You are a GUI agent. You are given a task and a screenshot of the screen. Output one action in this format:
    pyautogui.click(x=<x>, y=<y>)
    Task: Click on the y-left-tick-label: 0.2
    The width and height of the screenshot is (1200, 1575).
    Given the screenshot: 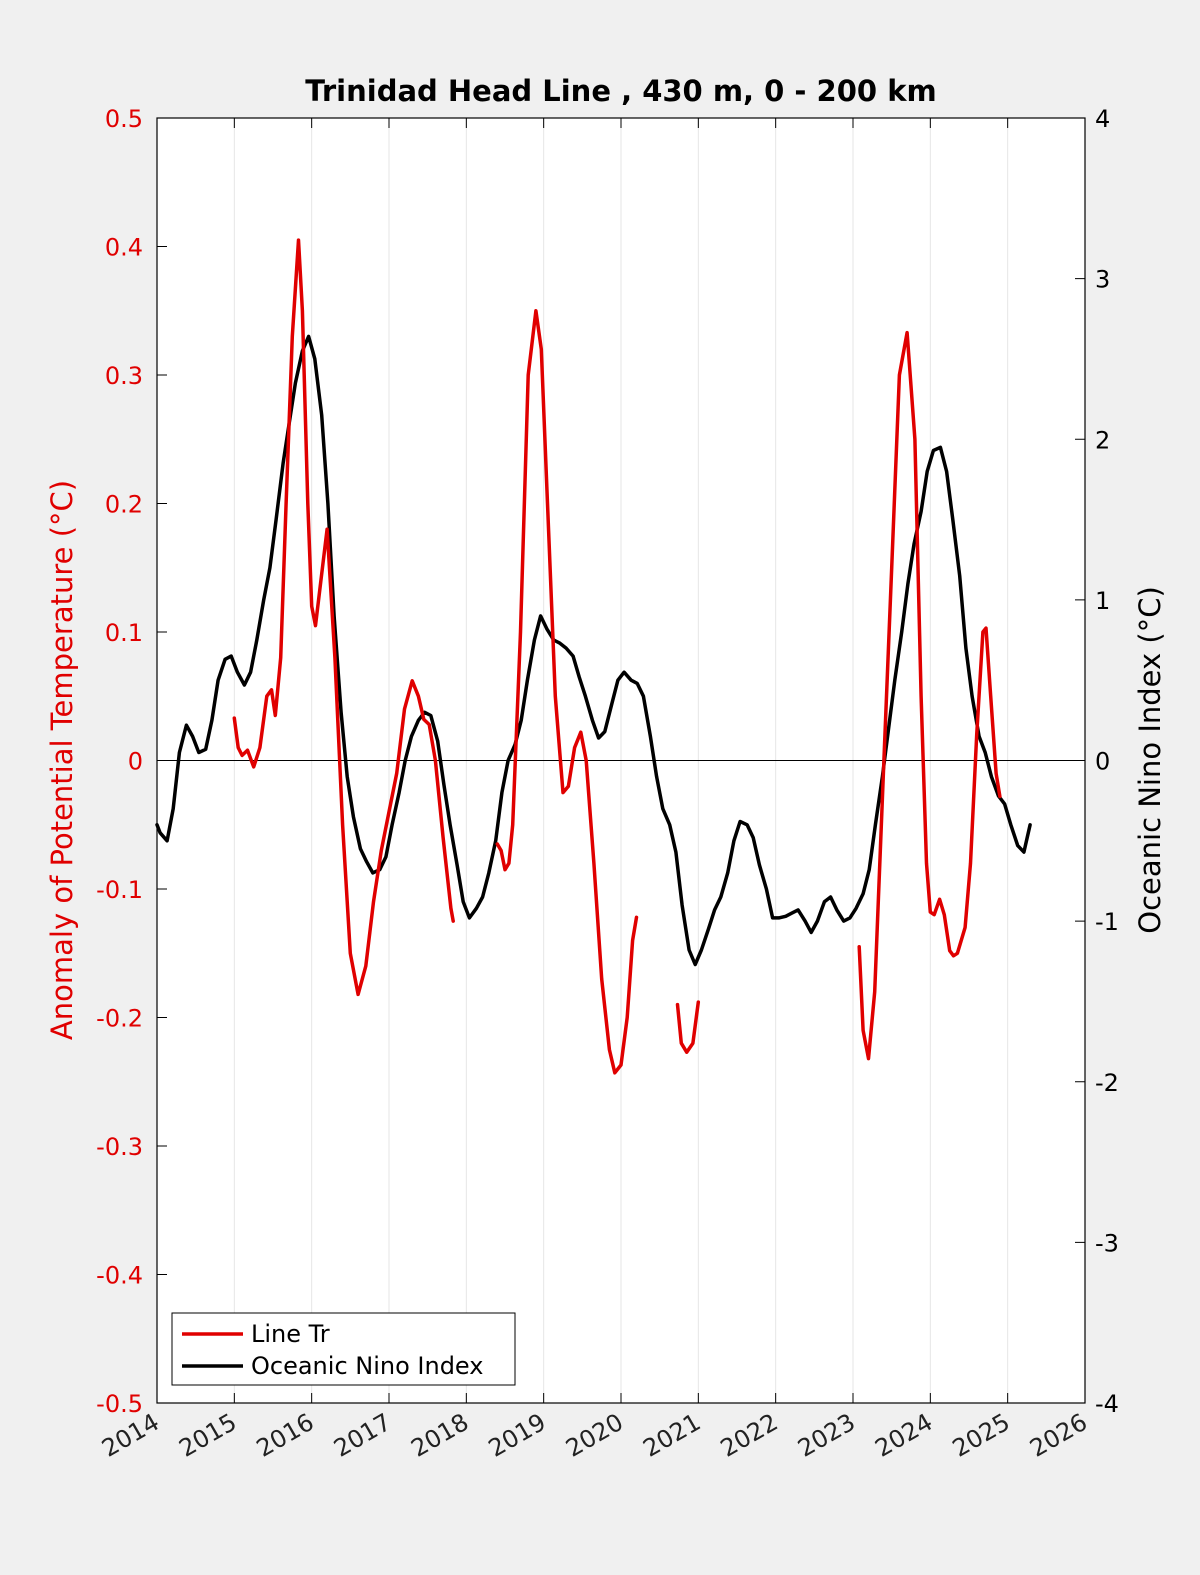 What is the action you would take?
    pyautogui.click(x=124, y=505)
    